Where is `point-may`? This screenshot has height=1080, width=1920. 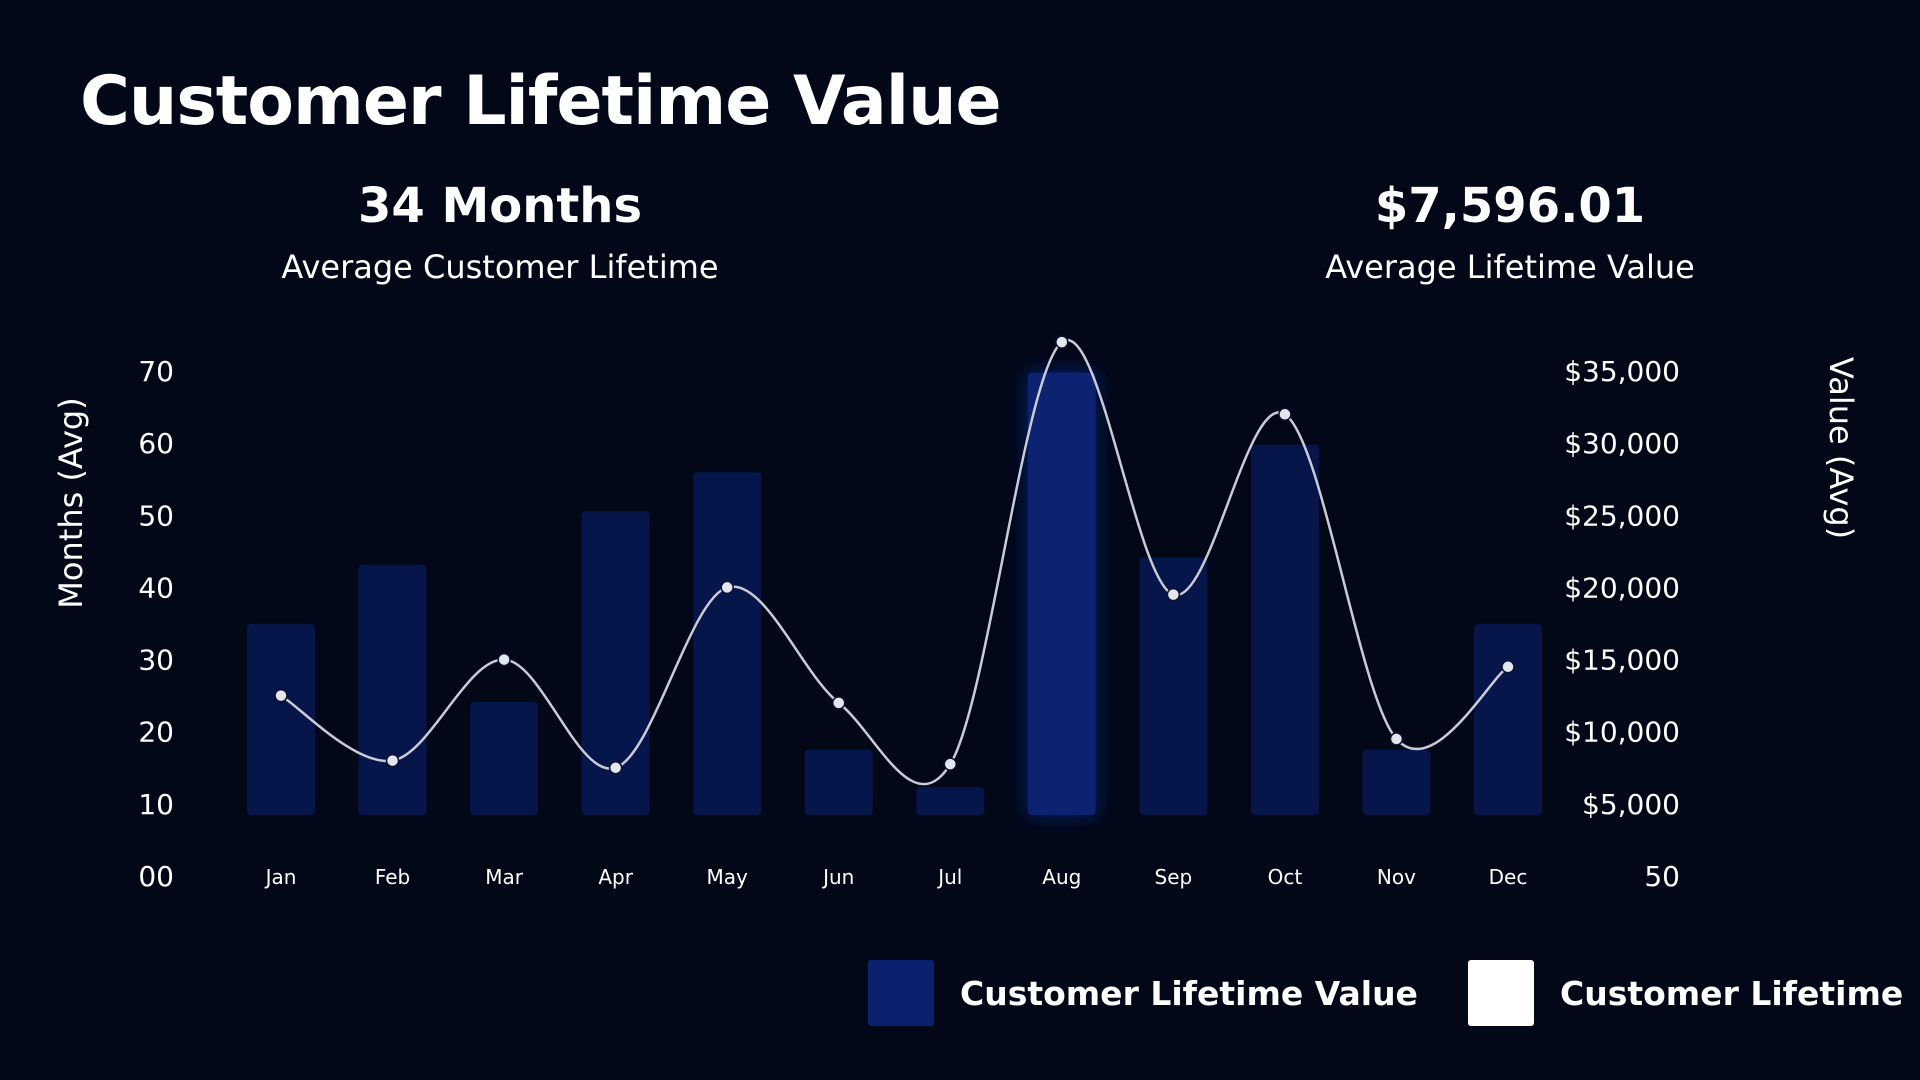
point-may is located at coordinates (727, 587).